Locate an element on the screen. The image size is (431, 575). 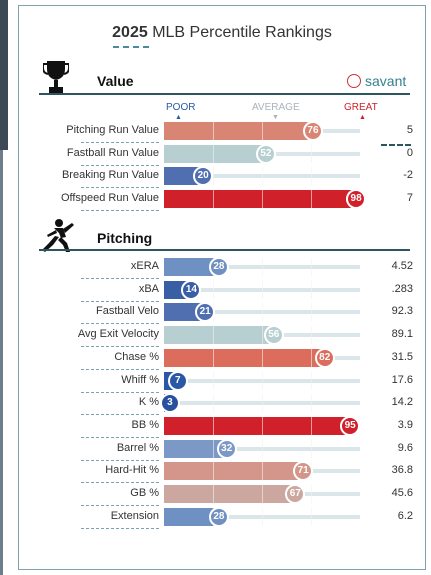
percentile-row-barrel: Barrel % 32 9.6 is located at coordinates (223, 449).